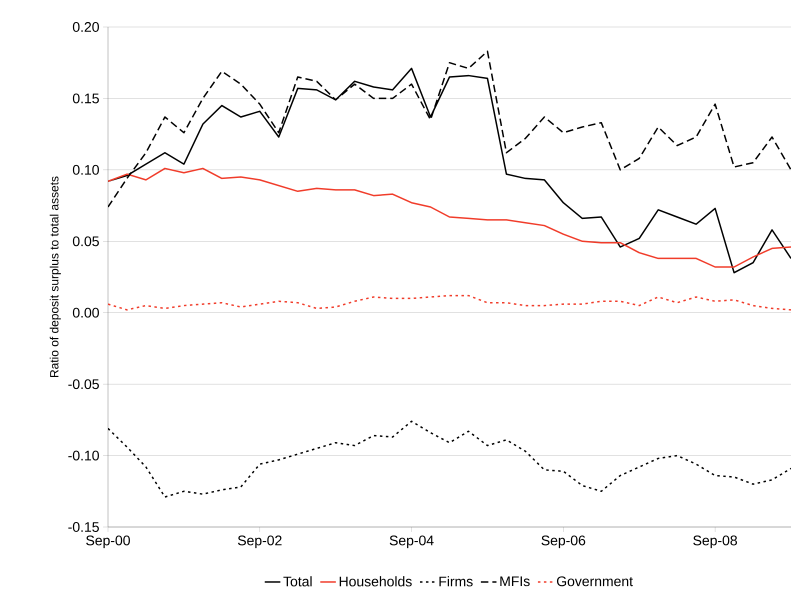  I want to click on legend-label: Total, so click(297, 581).